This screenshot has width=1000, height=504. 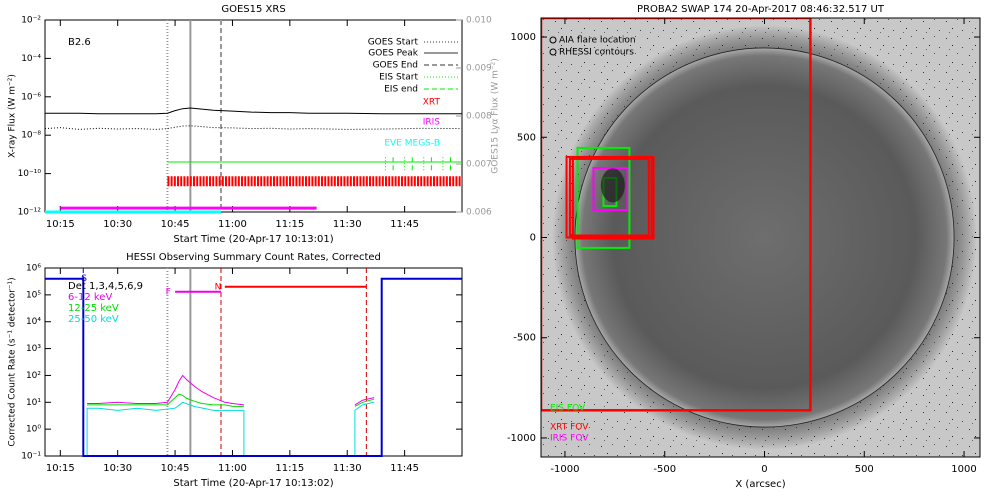 I want to click on legend-label: EIS Start, so click(x=398, y=78).